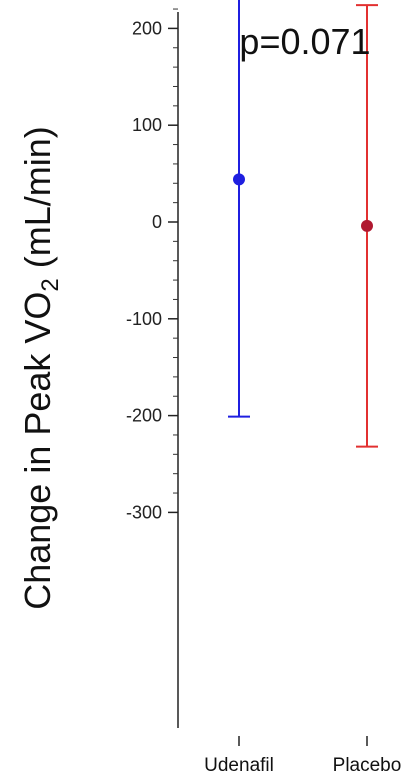 The height and width of the screenshot is (783, 419). What do you see at coordinates (144, 319) in the screenshot?
I see `y-tick-label: -100` at bounding box center [144, 319].